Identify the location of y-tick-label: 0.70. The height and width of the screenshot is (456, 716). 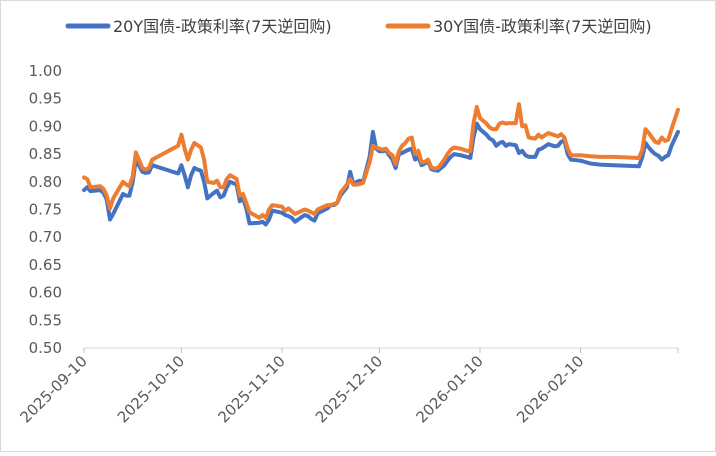
(45, 237).